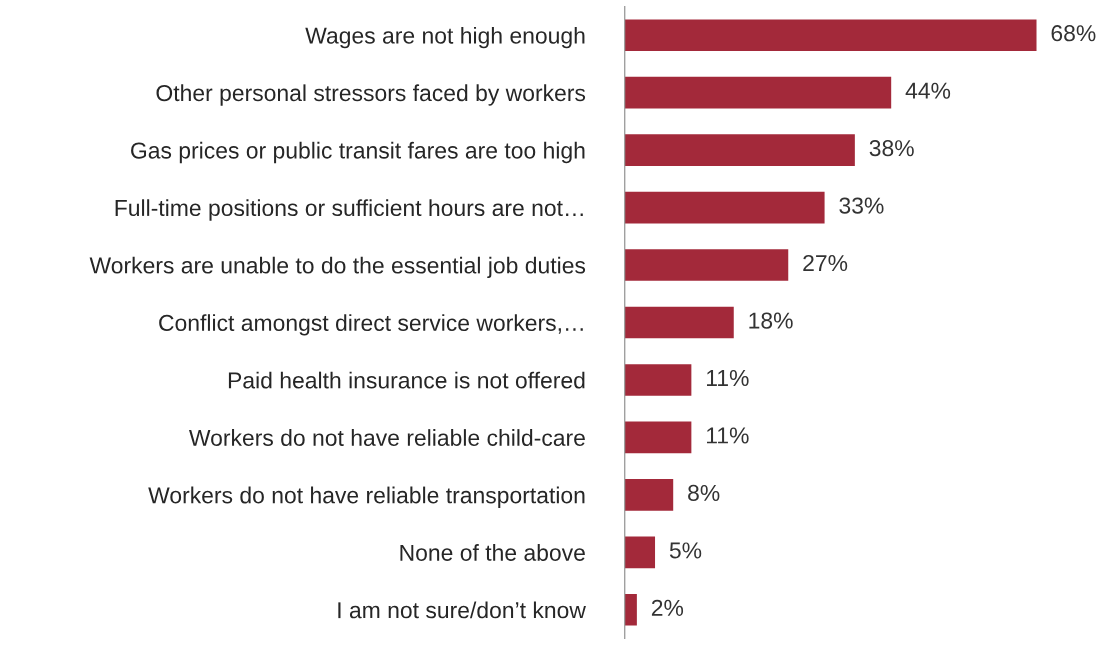  Describe the element at coordinates (387, 437) in the screenshot. I see `y-tick-label: Workers do not have reliable child-care` at that location.